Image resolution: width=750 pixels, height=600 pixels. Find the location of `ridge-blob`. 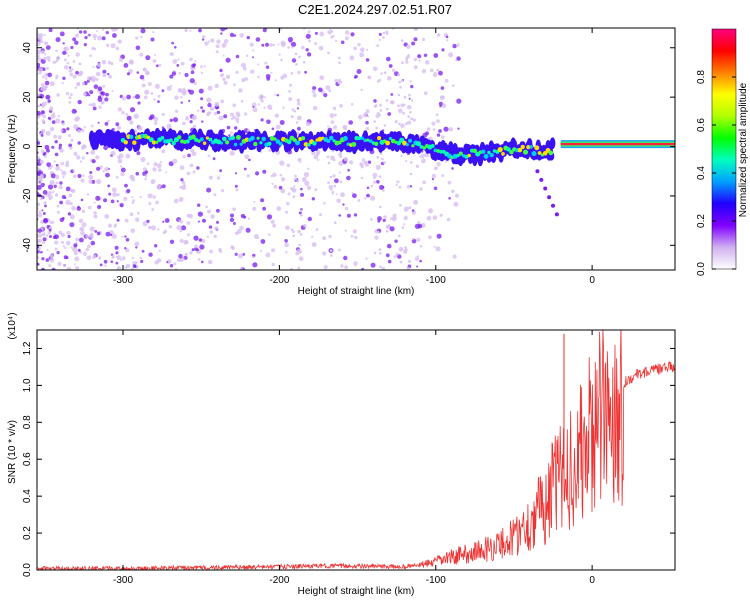

ridge-blob is located at coordinates (552, 143).